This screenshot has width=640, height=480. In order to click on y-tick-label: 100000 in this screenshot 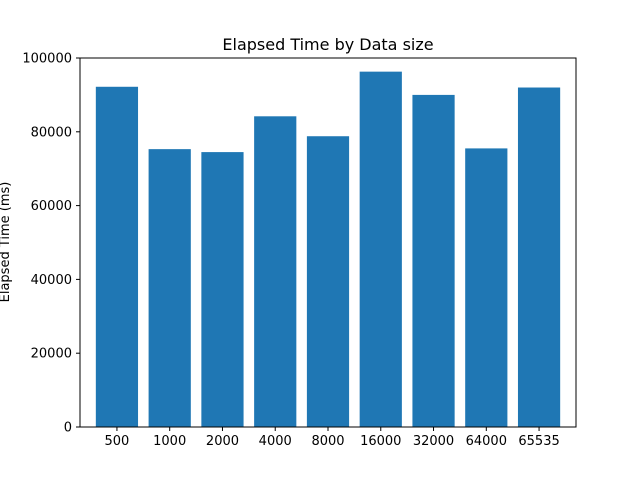, I will do `click(47, 59)`.